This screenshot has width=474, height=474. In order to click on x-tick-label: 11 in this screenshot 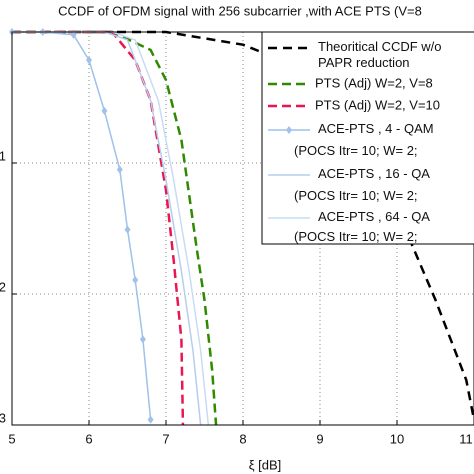, I will do `click(466, 438)`.